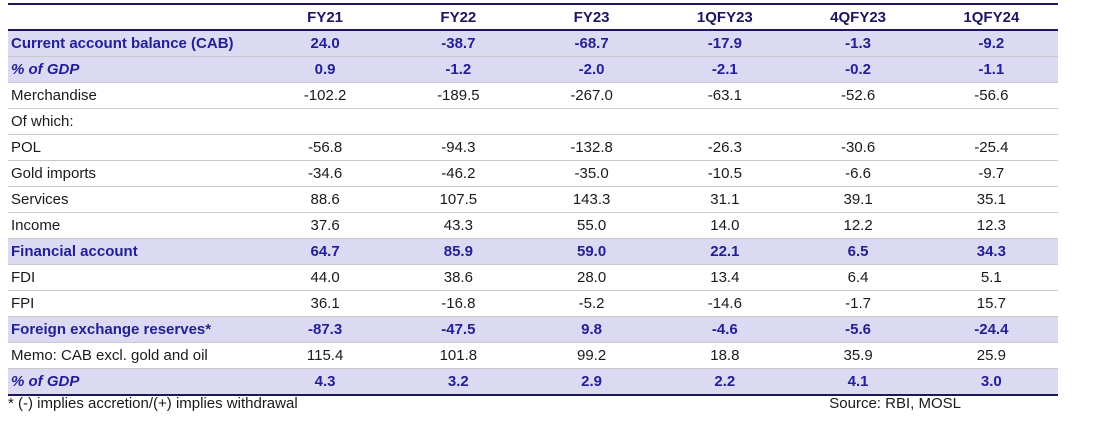 The width and height of the screenshot is (1099, 424). Describe the element at coordinates (54, 95) in the screenshot. I see `row-label: Merchandise` at that location.